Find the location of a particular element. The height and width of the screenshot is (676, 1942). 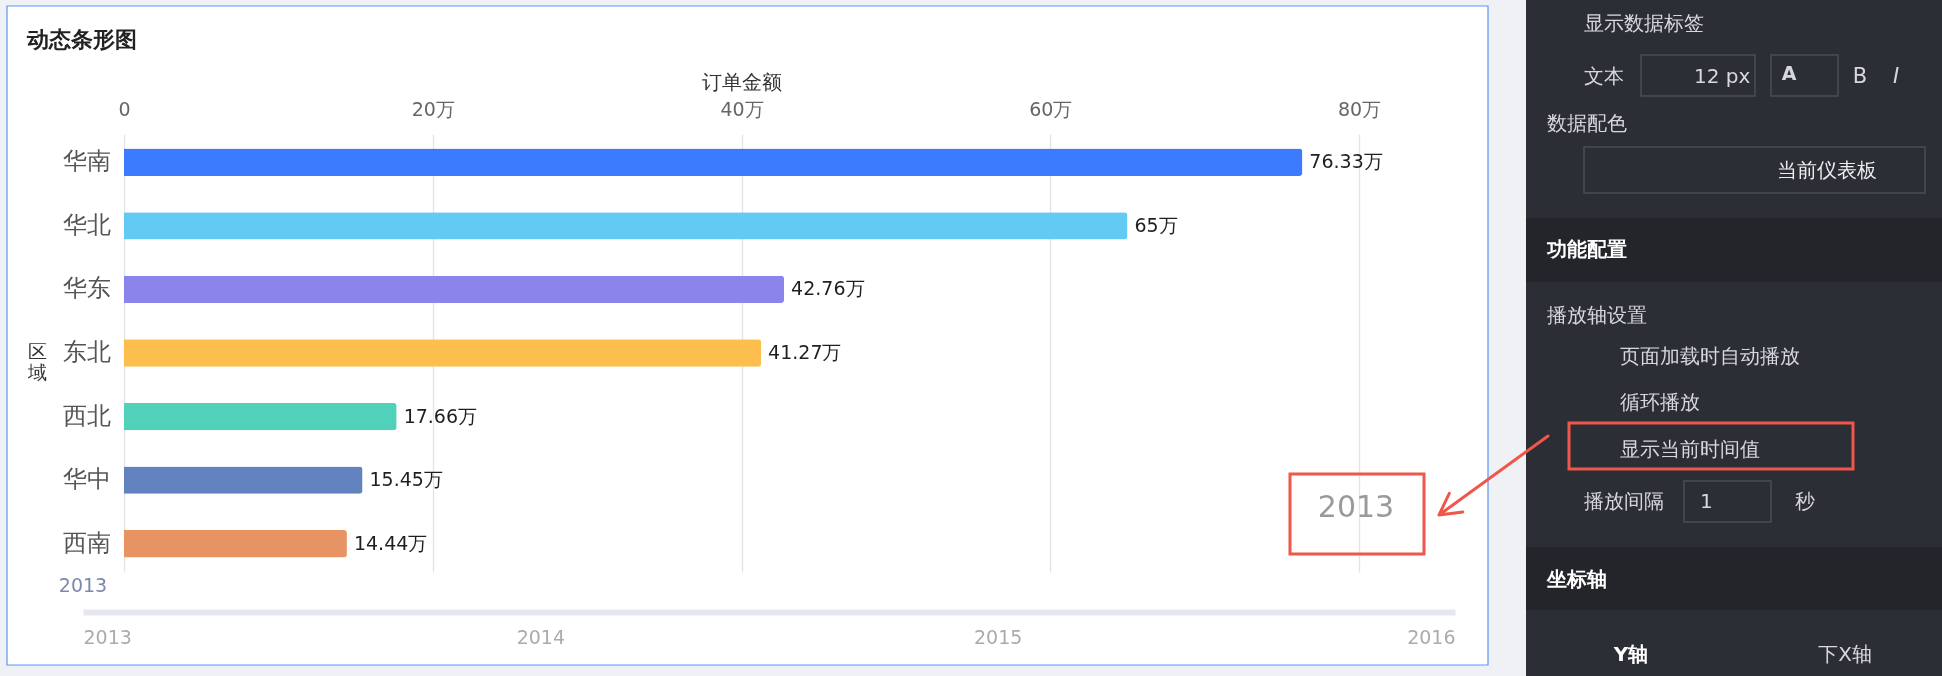

text: 数据配色 is located at coordinates (1587, 123).